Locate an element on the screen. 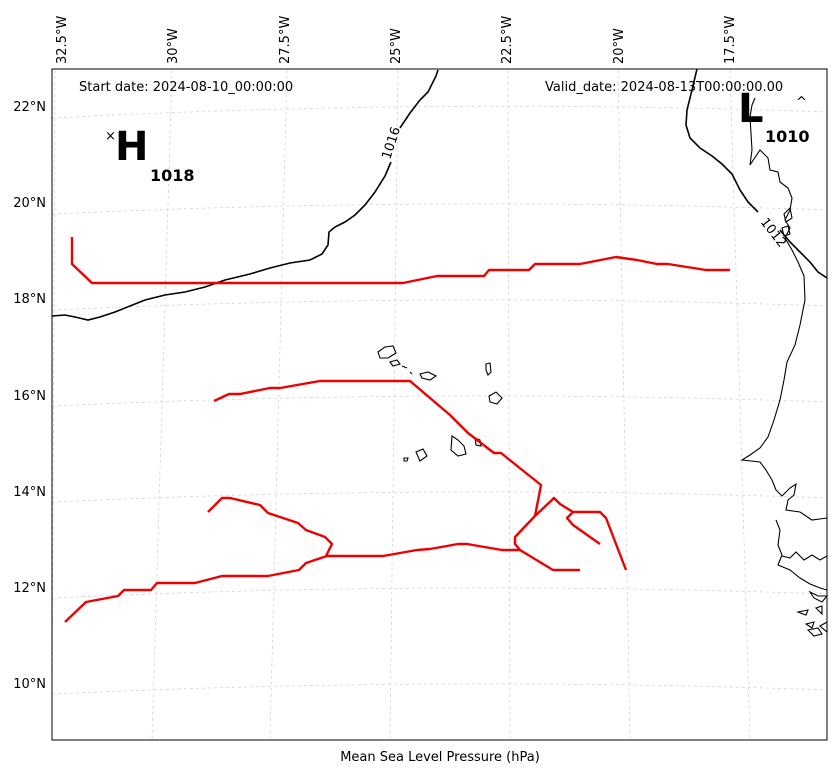 Image resolution: width=837 pixels, height=783 pixels. low-center-marker: ^ is located at coordinates (801, 102).